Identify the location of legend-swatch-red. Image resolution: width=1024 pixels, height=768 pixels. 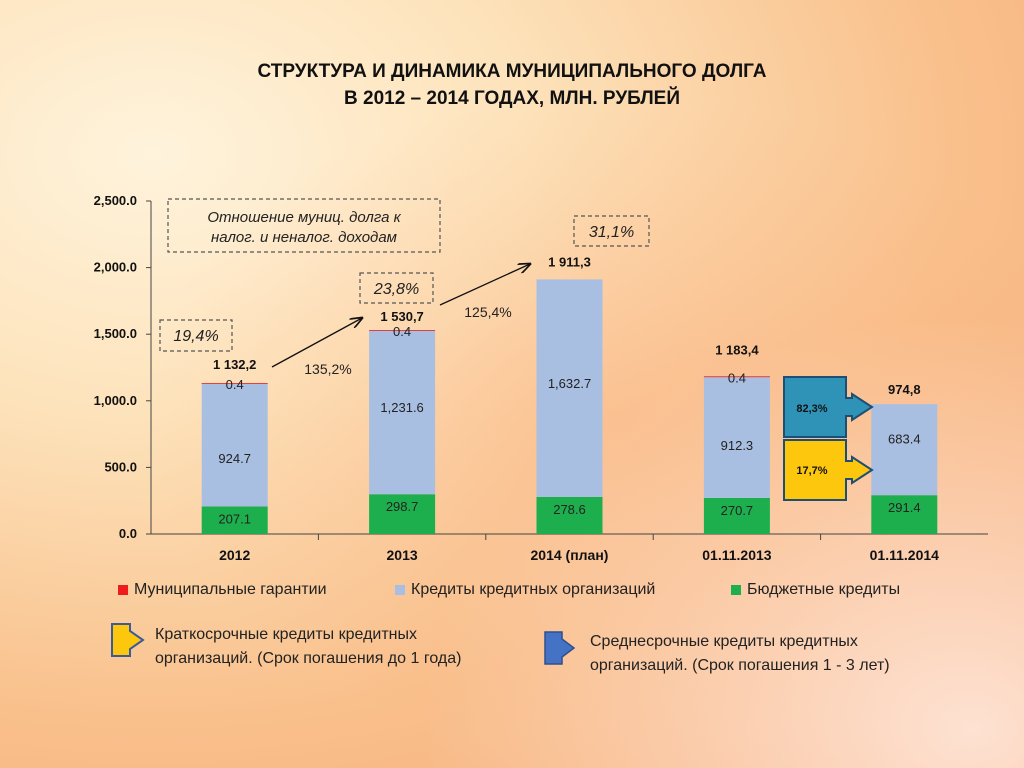
(123, 590).